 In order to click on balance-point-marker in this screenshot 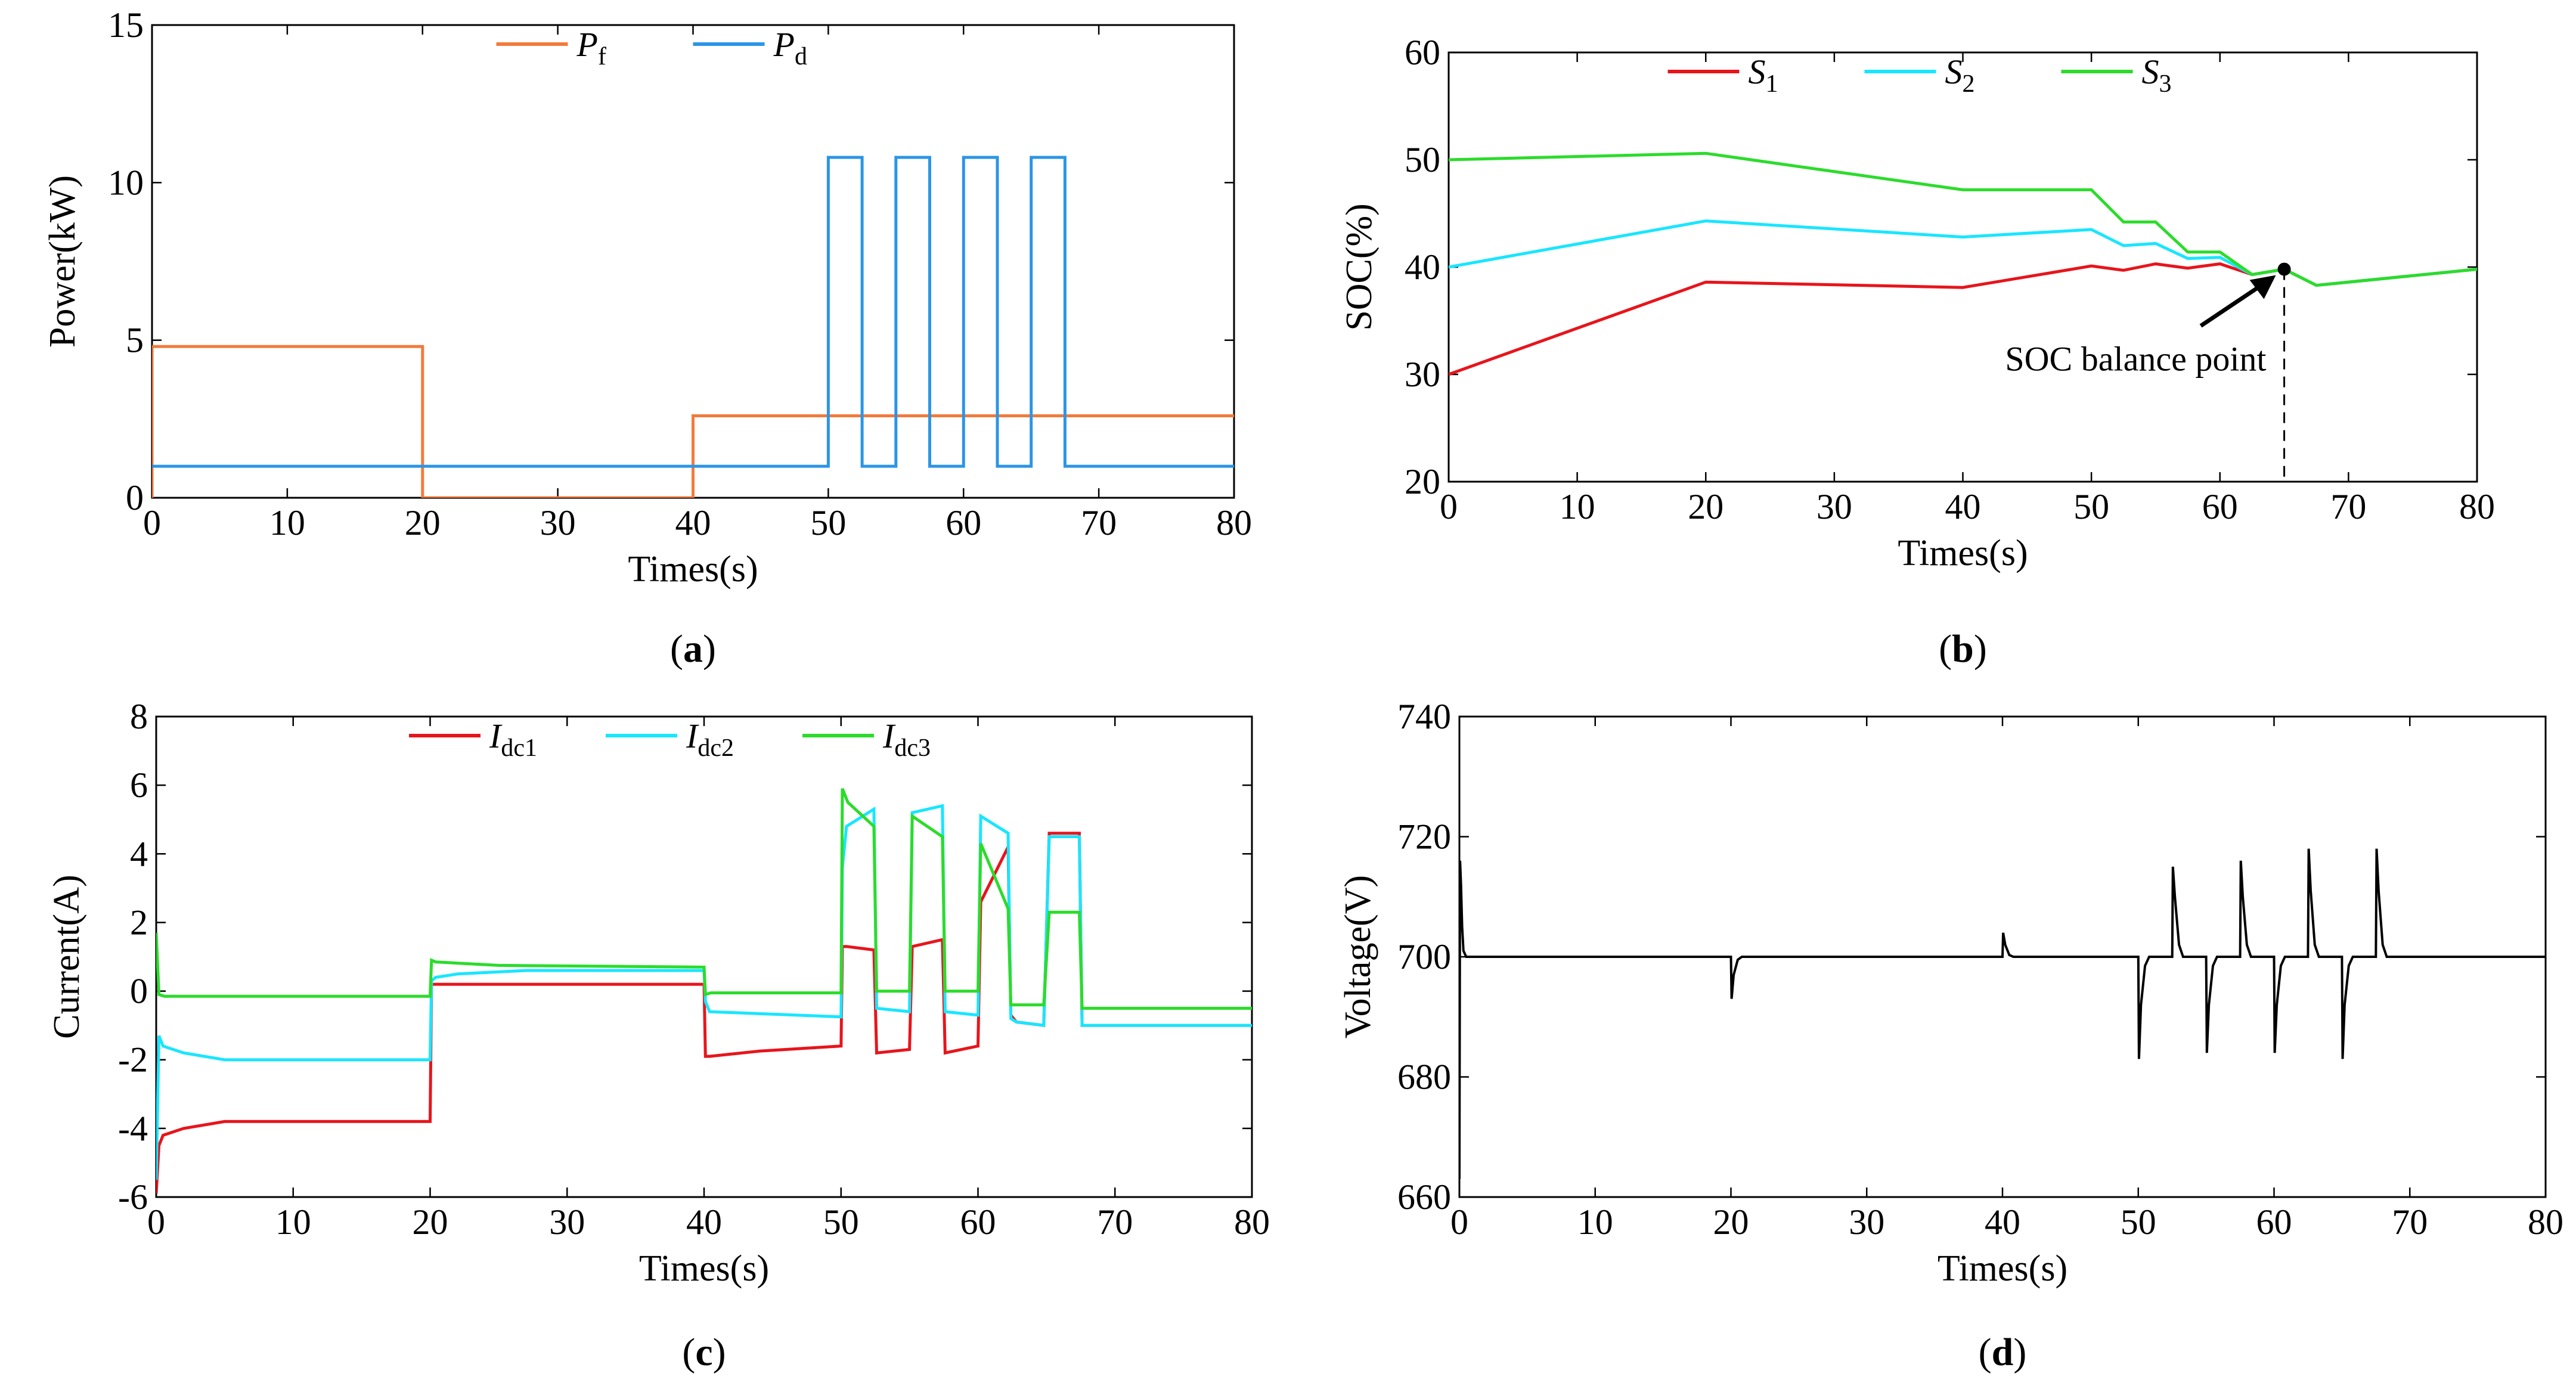, I will do `click(2284, 269)`.